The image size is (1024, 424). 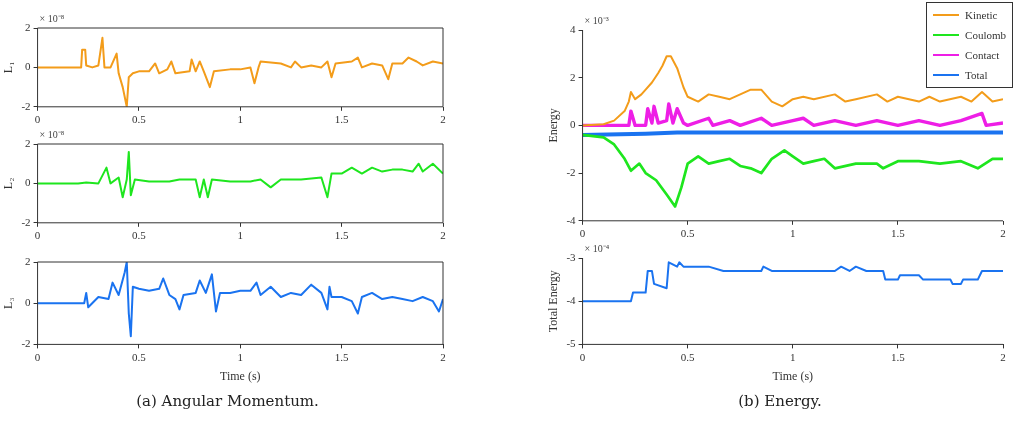 What do you see at coordinates (571, 343) in the screenshot?
I see `y-tick-label: -5` at bounding box center [571, 343].